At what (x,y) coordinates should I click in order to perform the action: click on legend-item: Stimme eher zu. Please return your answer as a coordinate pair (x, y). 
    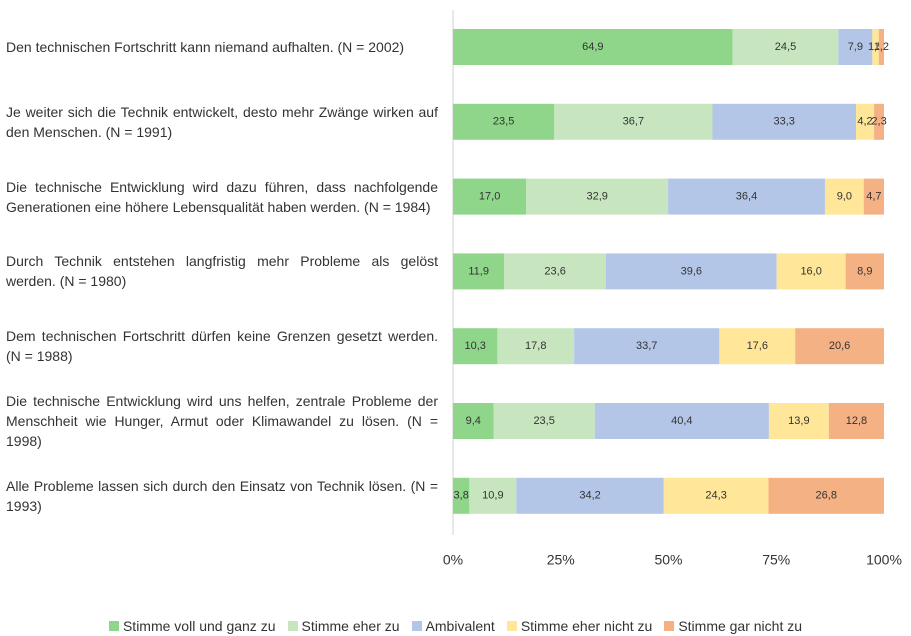
    Looking at the image, I should click on (343, 626).